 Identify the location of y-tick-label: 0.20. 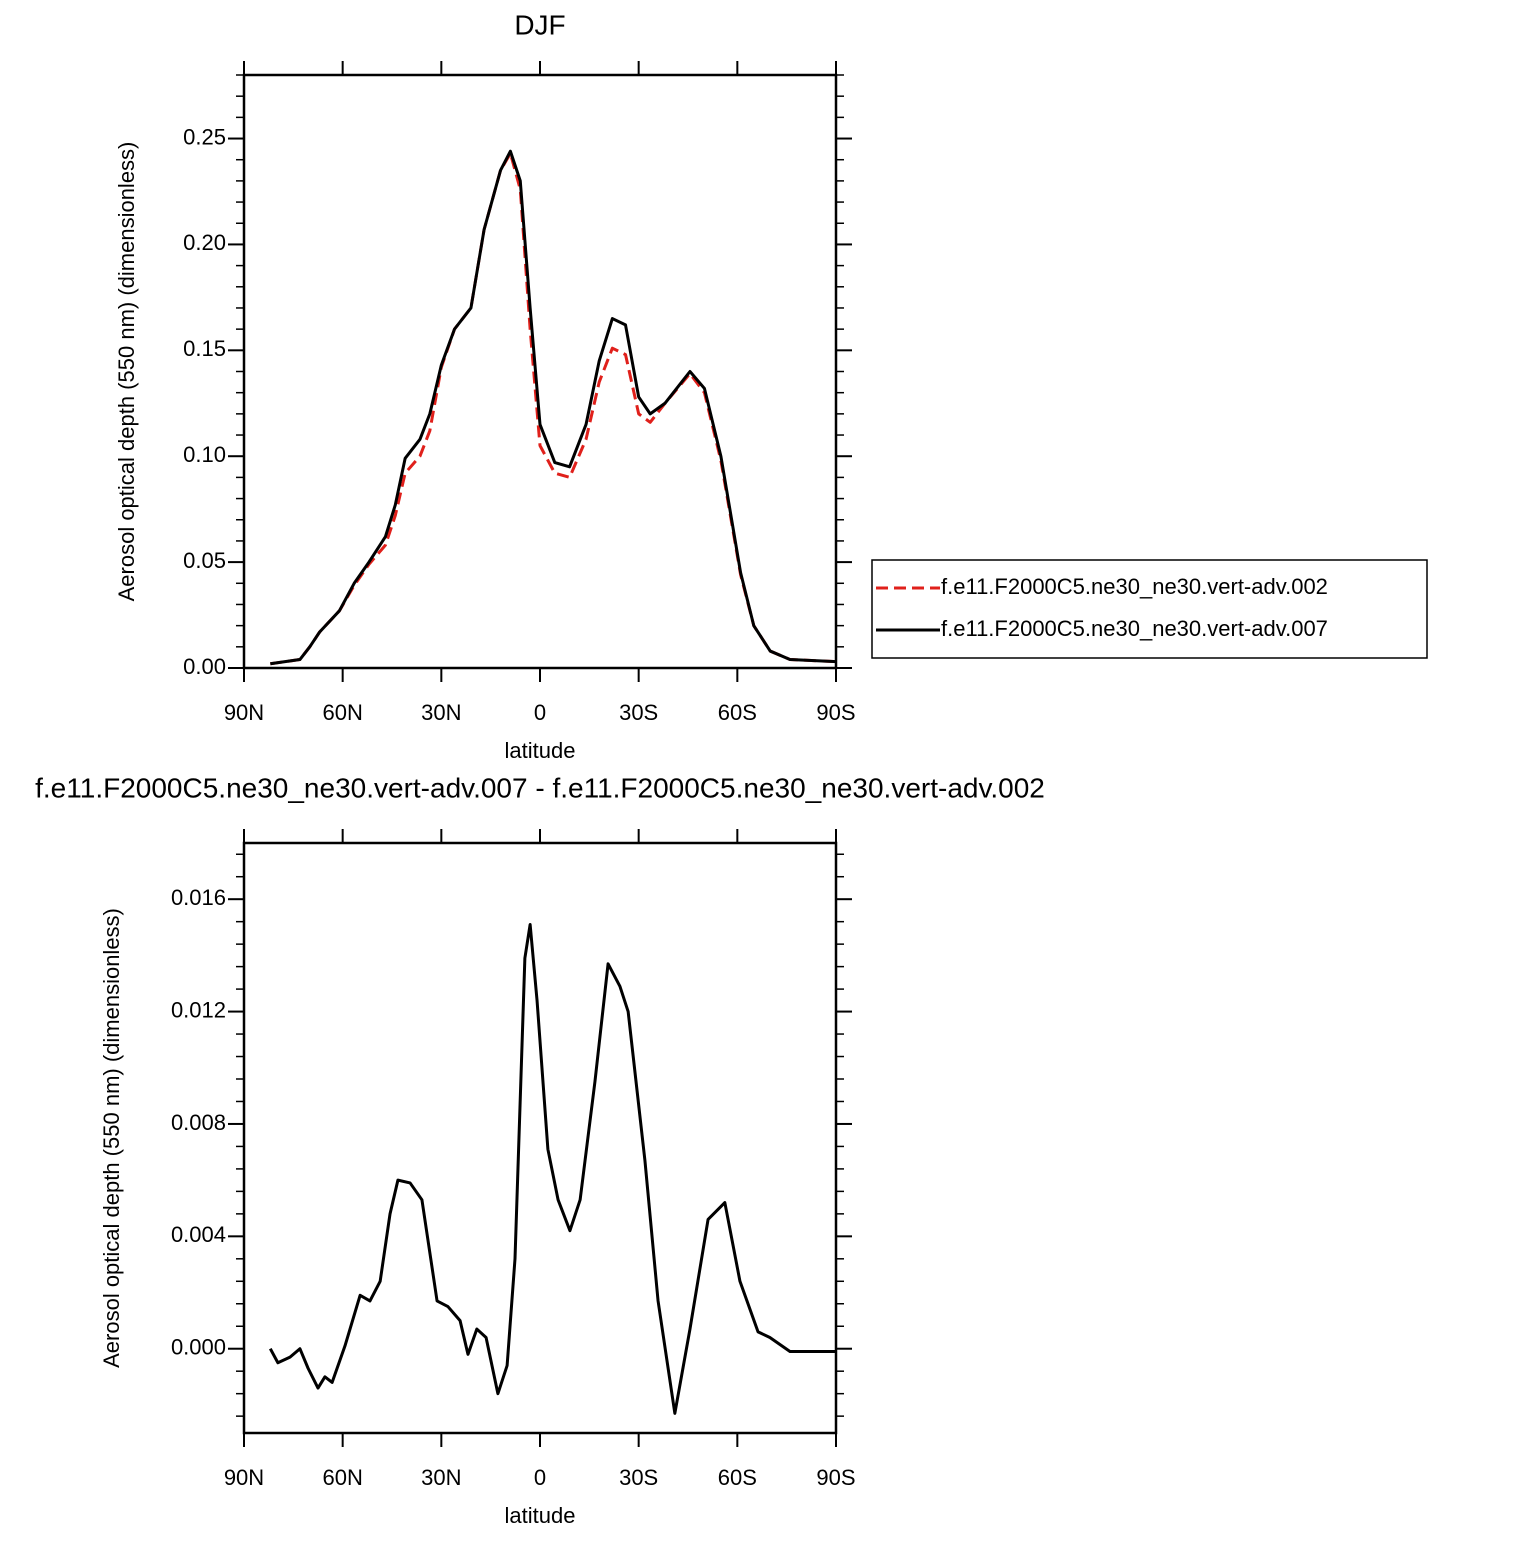
(204, 242).